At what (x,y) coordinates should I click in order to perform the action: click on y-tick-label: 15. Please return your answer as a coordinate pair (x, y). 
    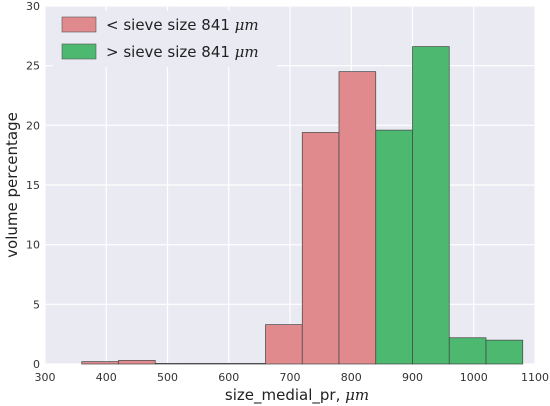
    Looking at the image, I should click on (33, 185).